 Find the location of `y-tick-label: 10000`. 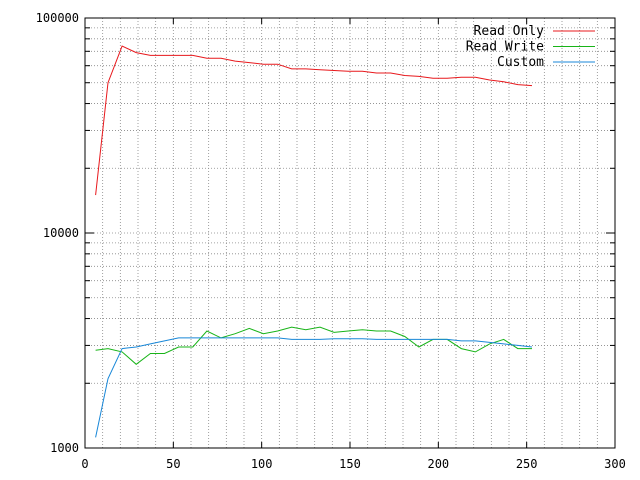

y-tick-label: 10000 is located at coordinates (61, 233).